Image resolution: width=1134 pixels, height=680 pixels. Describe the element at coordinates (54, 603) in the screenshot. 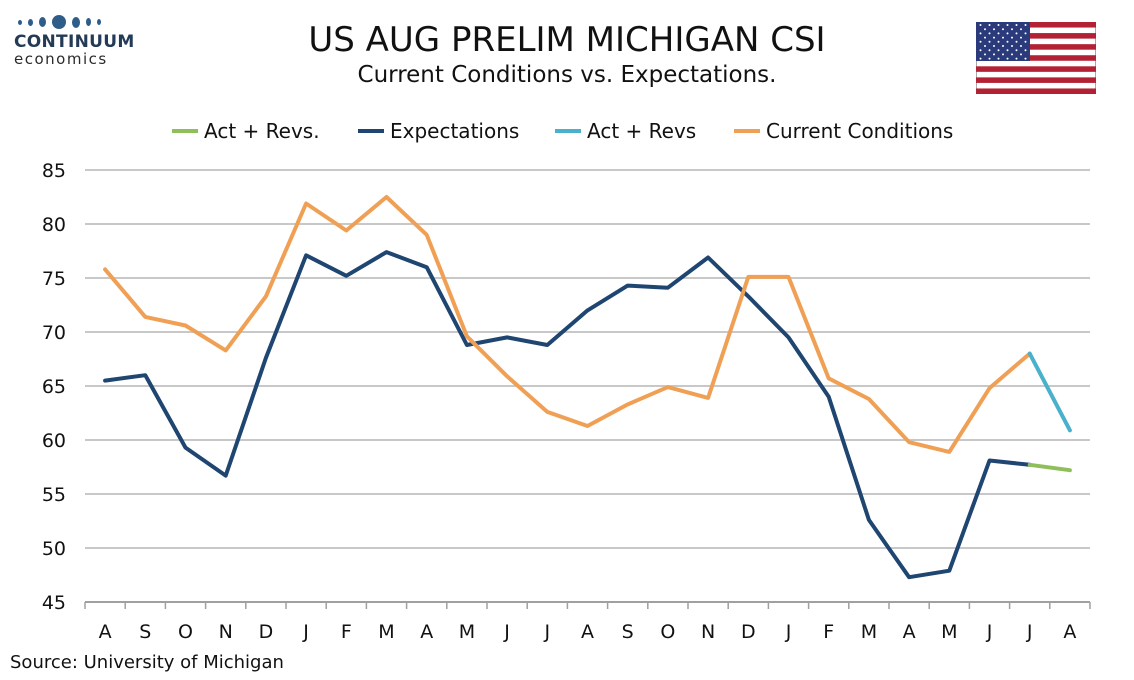

I see `y-tick-label: 45` at that location.